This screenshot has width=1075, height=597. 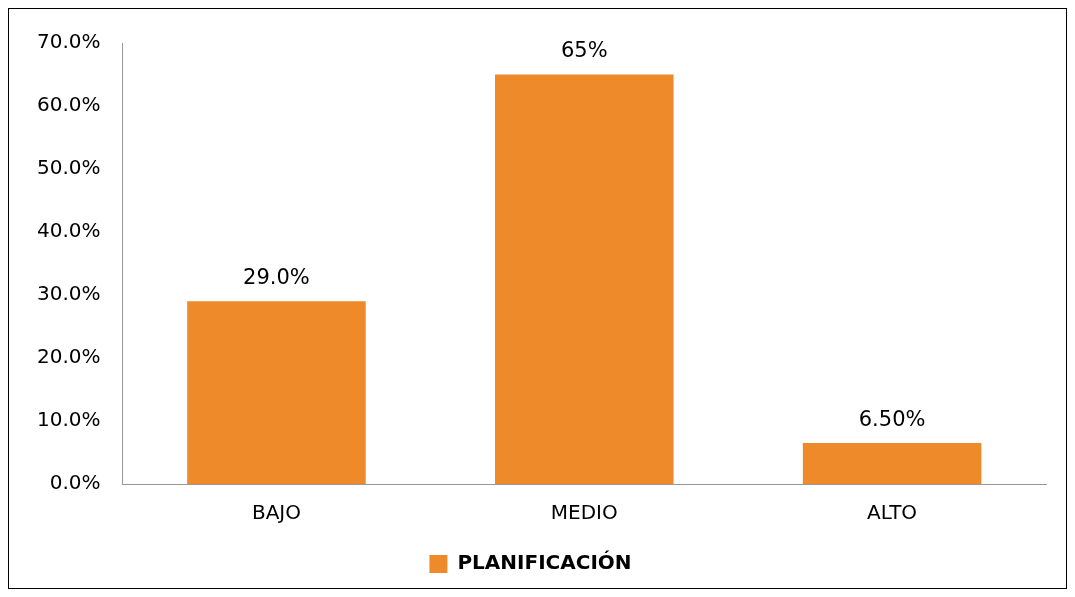 I want to click on data-label: 65%, so click(x=584, y=50).